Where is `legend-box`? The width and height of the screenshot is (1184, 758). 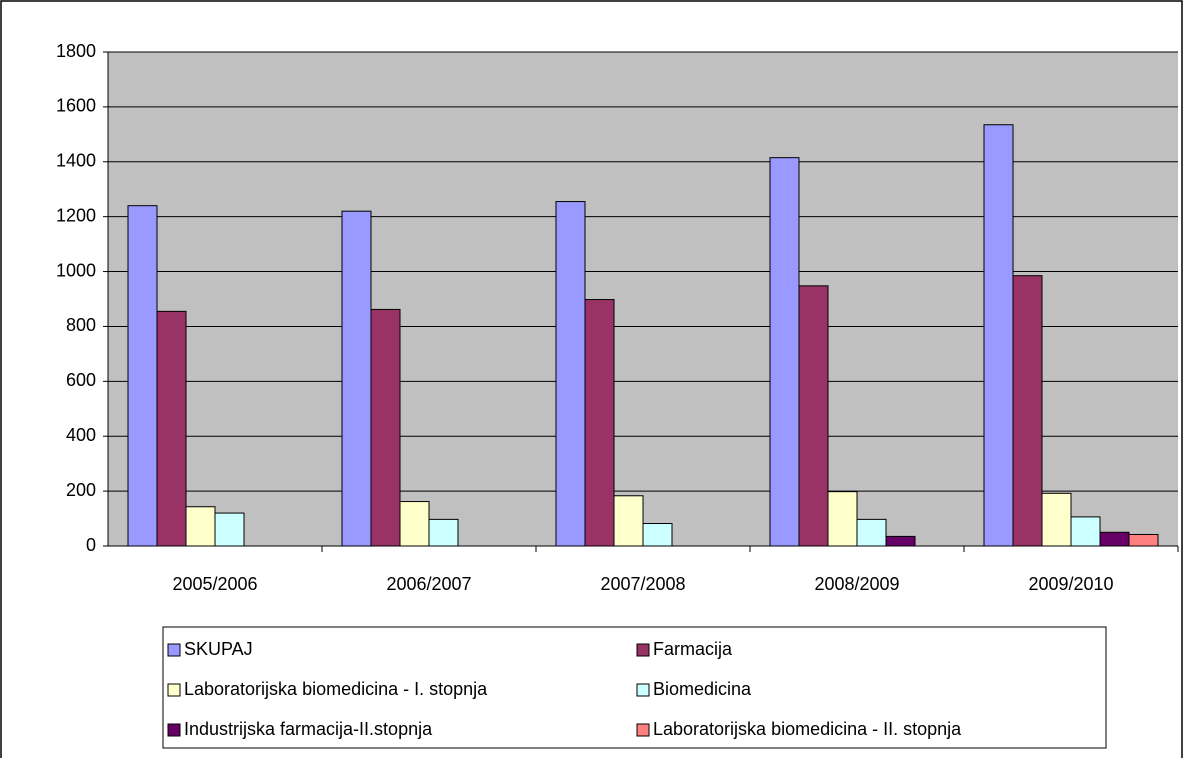
legend-box is located at coordinates (634, 687).